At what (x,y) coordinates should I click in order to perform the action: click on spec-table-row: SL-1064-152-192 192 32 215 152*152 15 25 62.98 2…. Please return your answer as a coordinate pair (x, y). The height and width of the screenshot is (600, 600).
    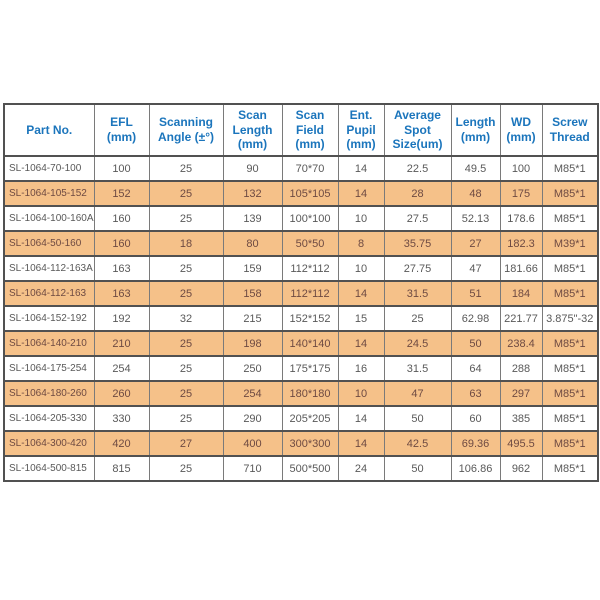
    Looking at the image, I should click on (301, 318).